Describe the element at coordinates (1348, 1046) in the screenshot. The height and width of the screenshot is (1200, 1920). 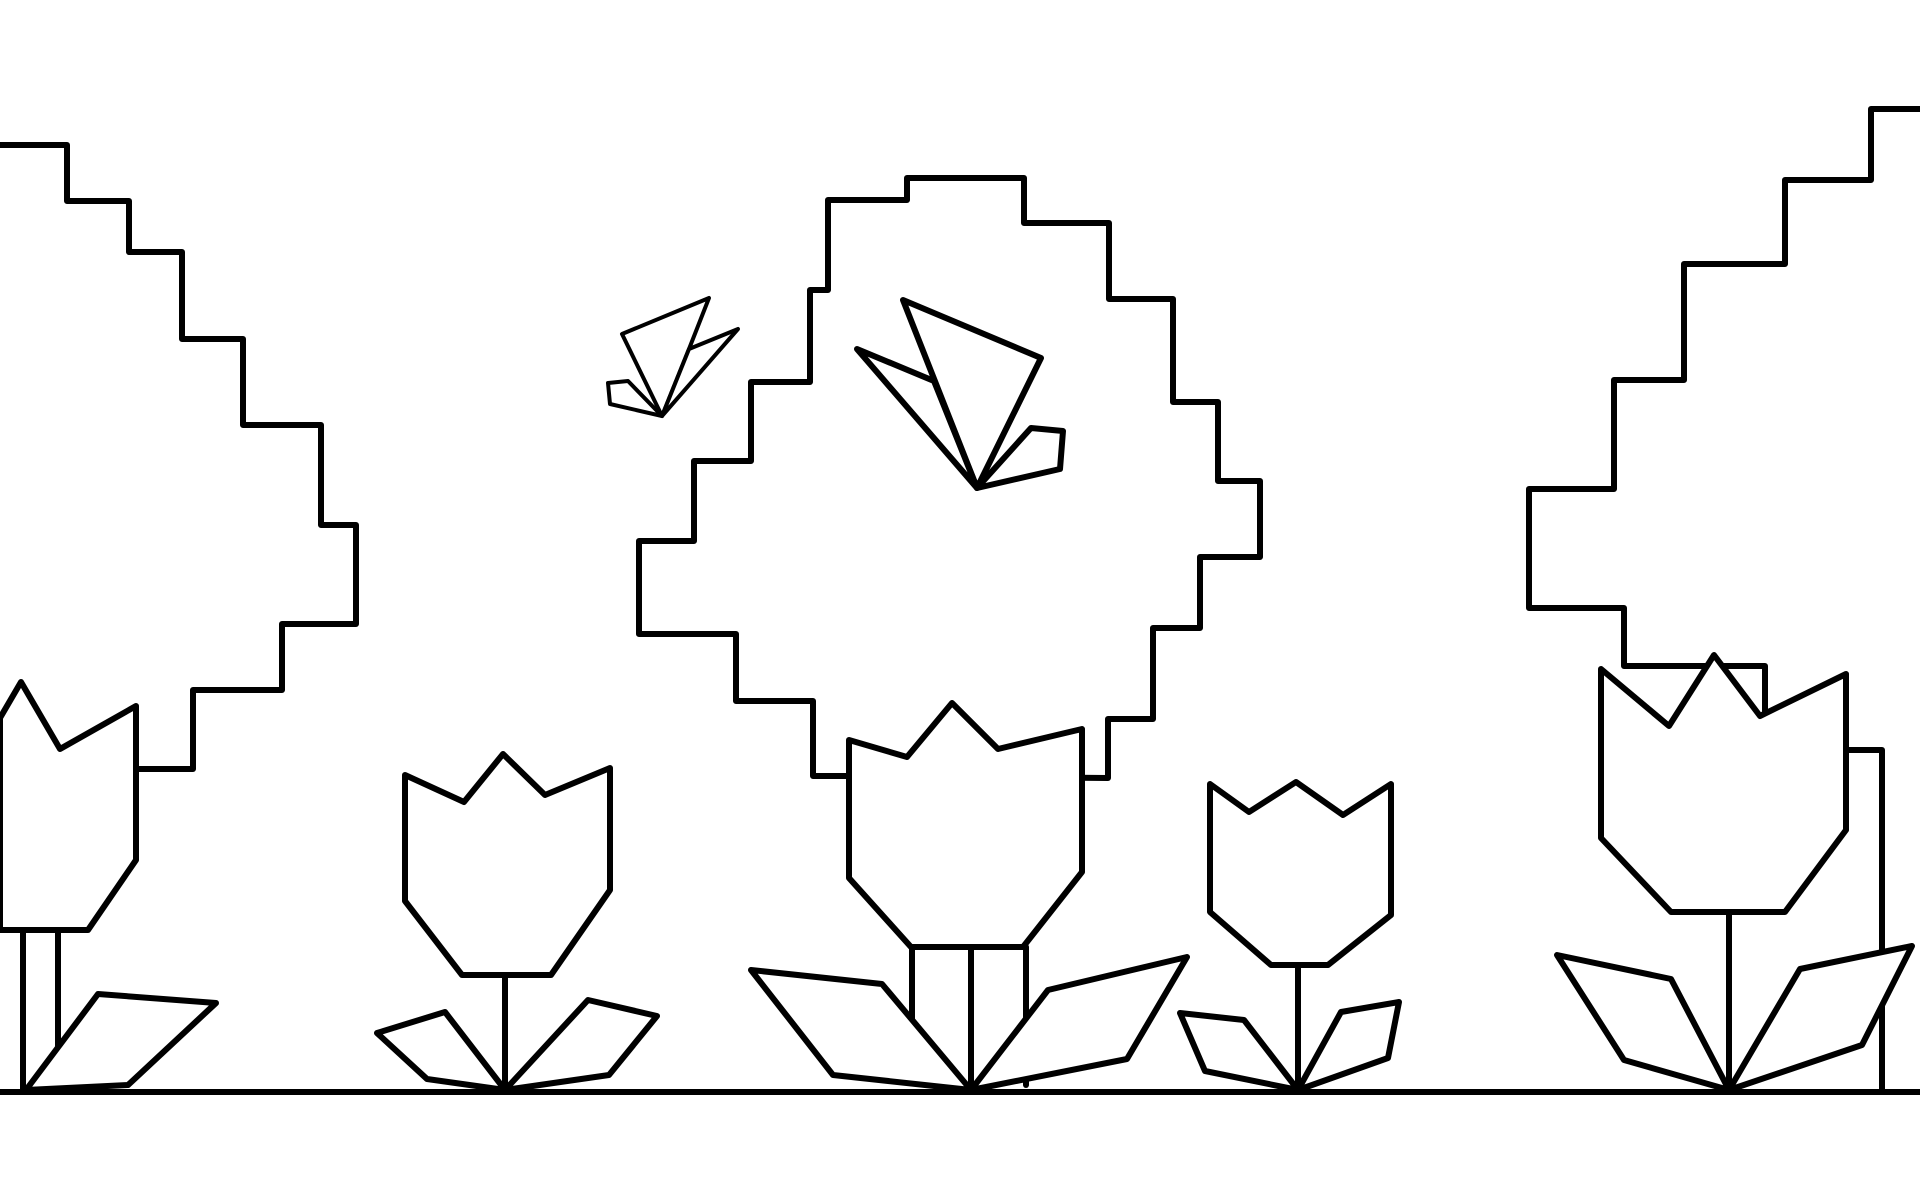
I see `tulip-4-leaf-right` at that location.